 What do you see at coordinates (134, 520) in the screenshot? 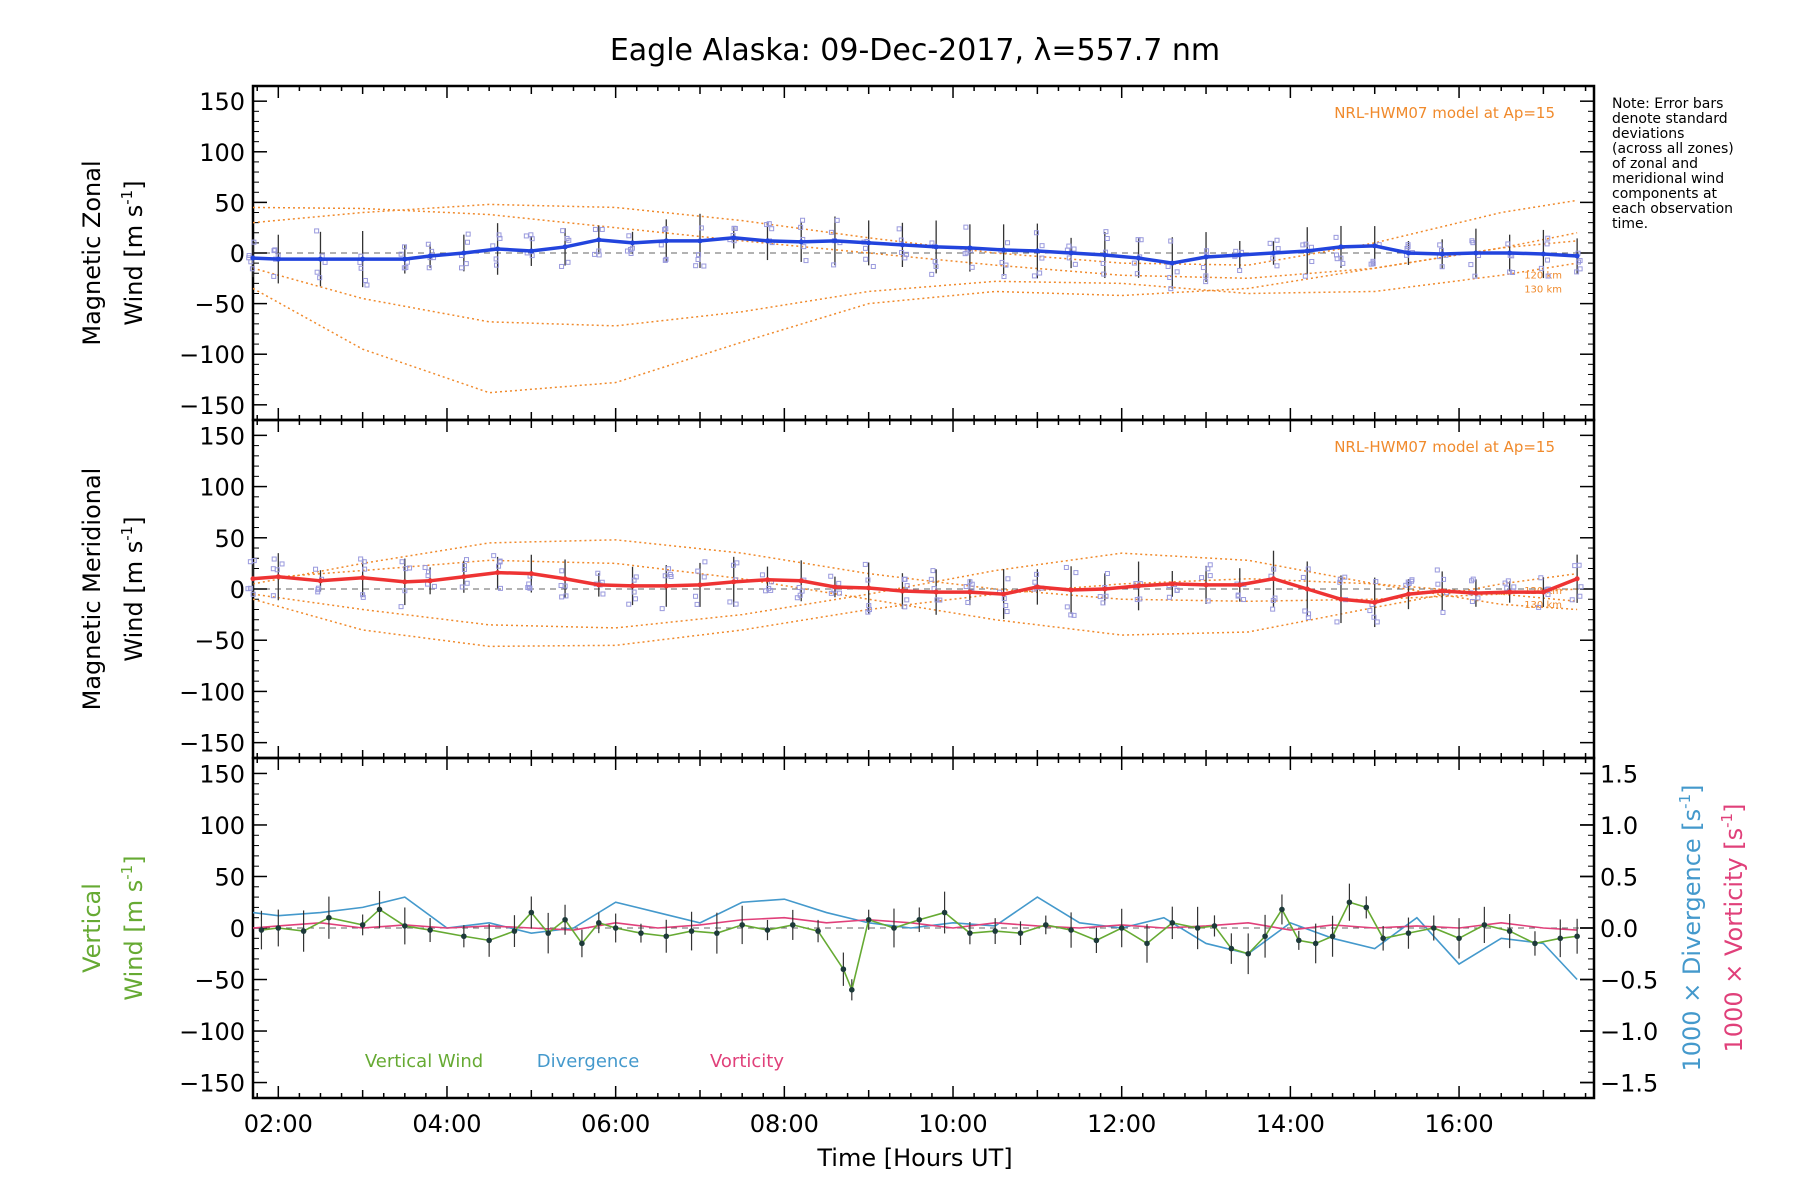
I see `y-axis-label-close: ]` at bounding box center [134, 520].